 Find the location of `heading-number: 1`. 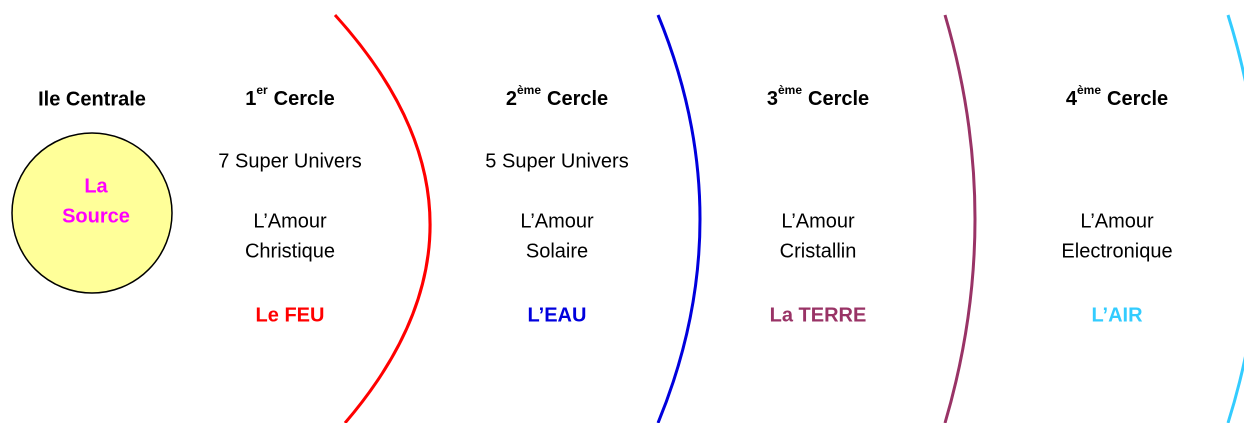

heading-number: 1 is located at coordinates (250, 99).